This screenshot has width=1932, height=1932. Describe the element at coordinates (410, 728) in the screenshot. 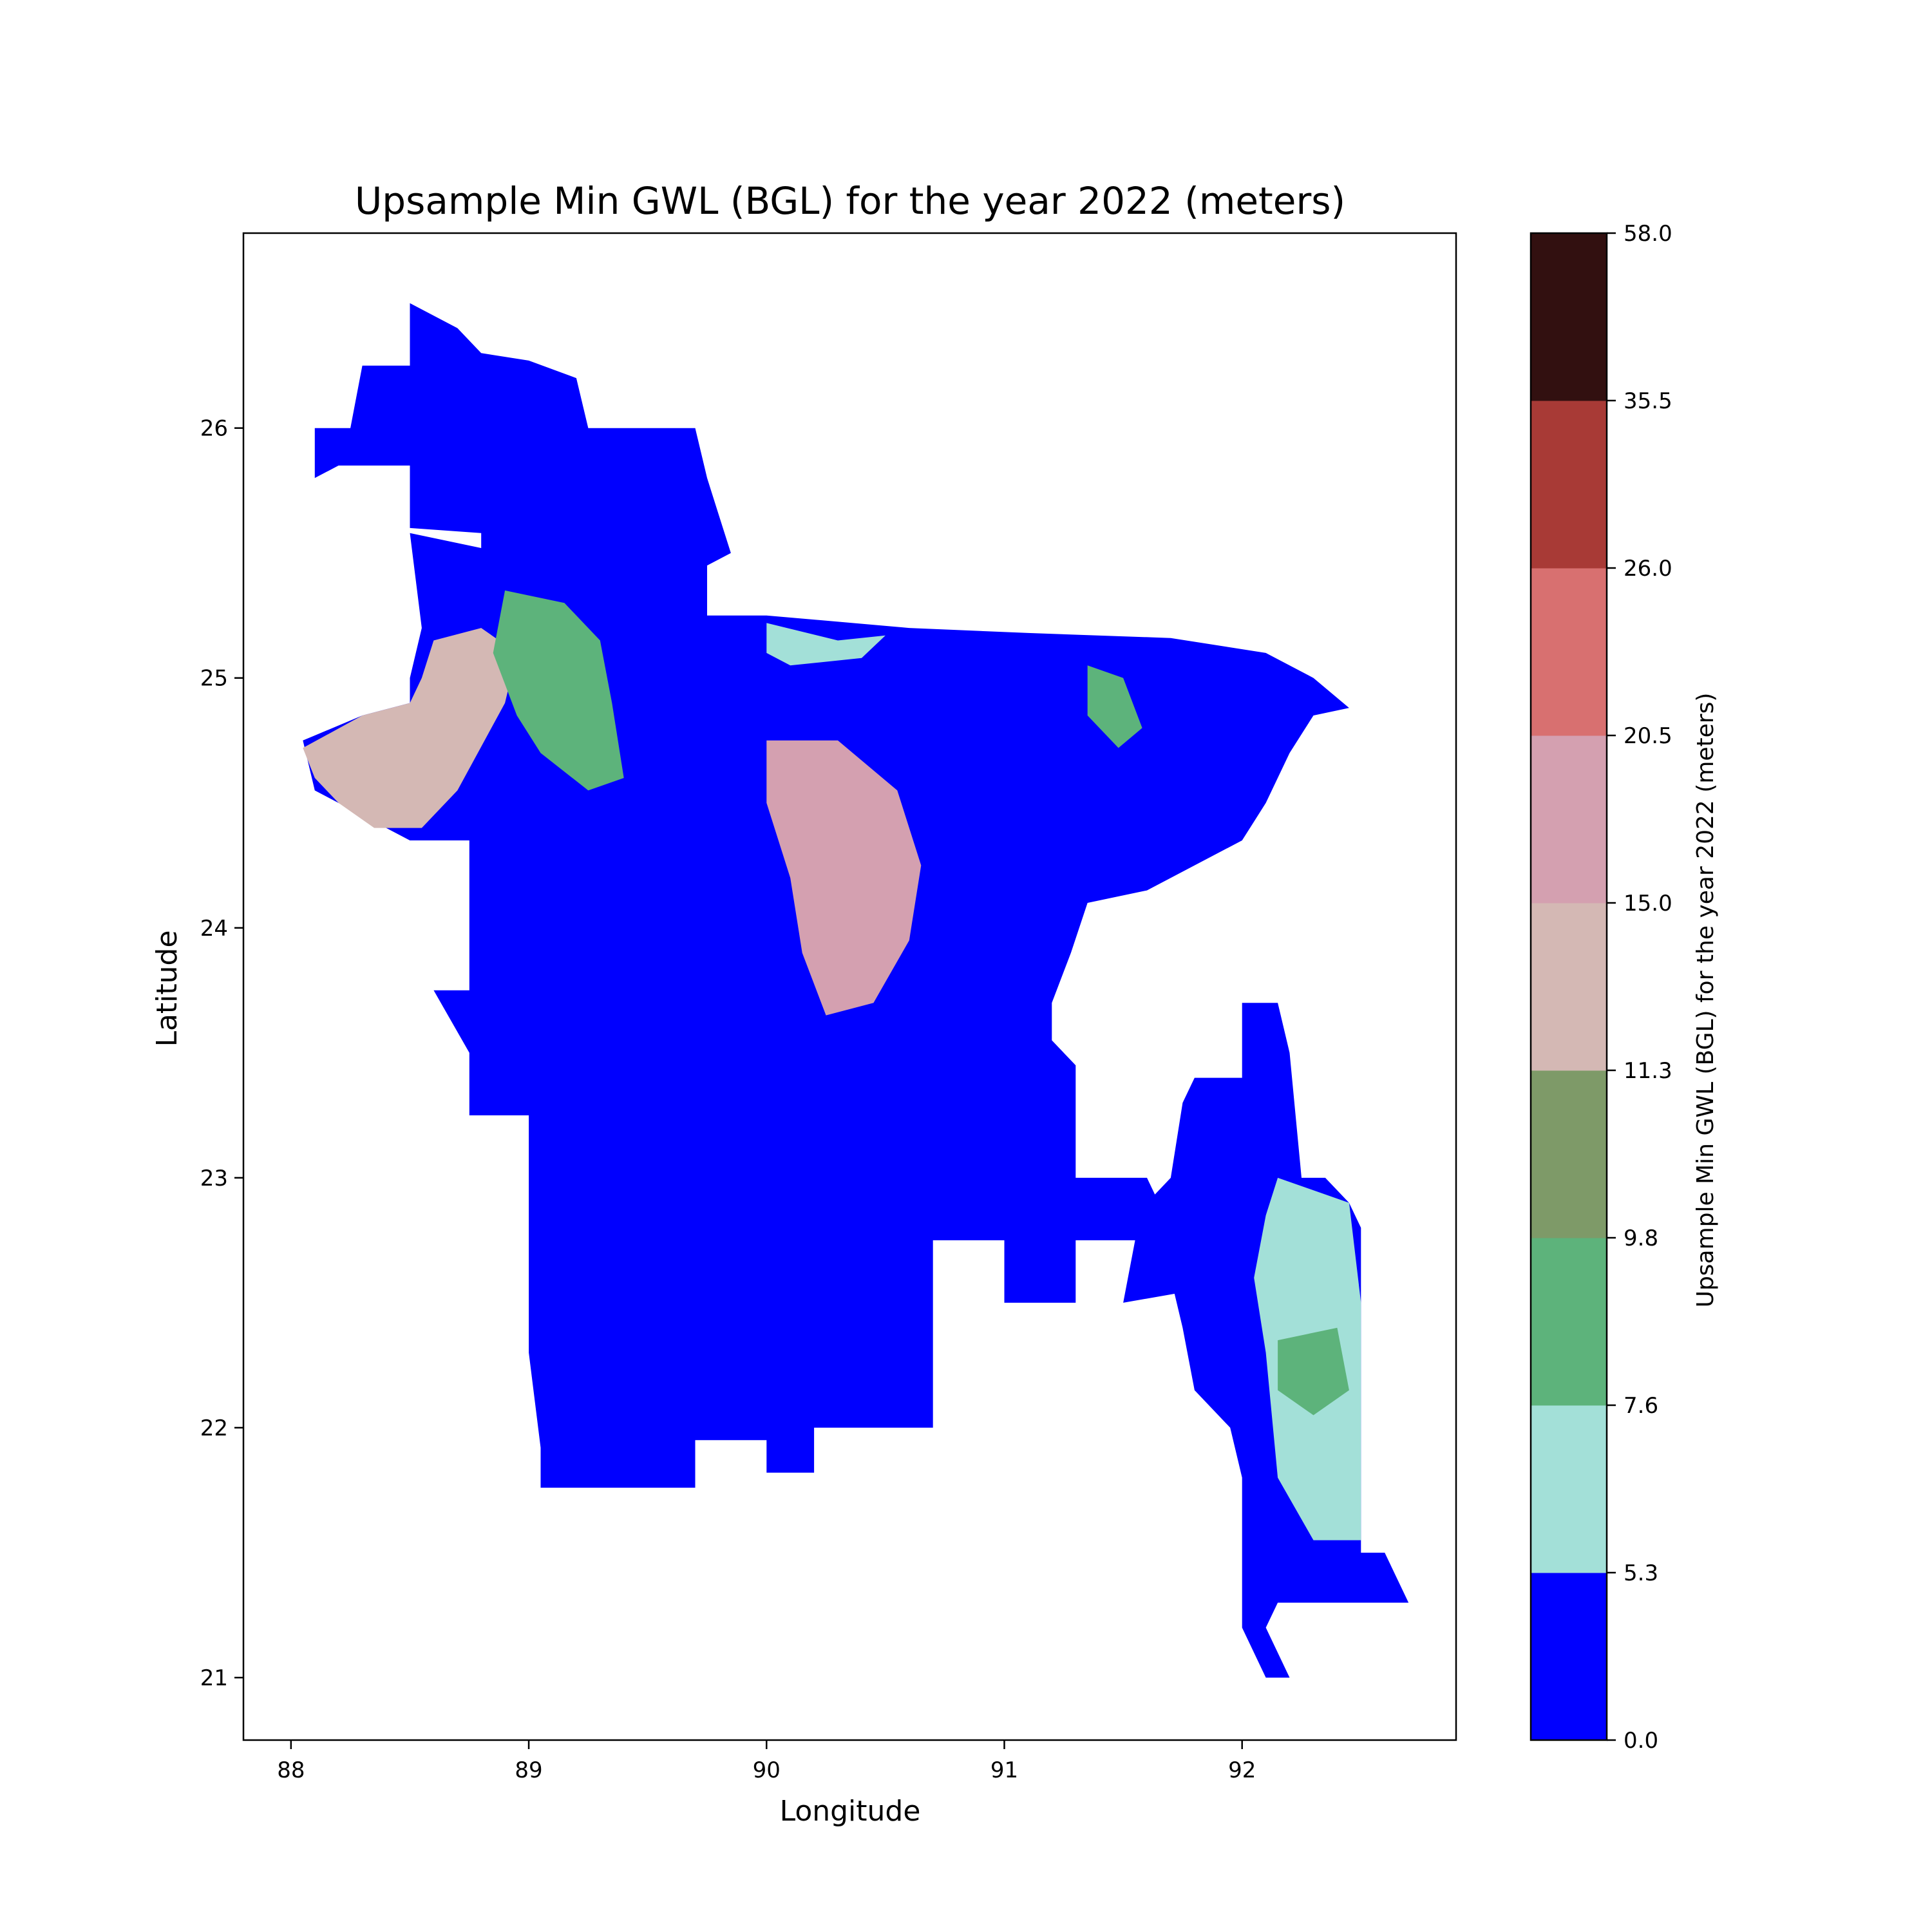

I see `region-north-west` at that location.